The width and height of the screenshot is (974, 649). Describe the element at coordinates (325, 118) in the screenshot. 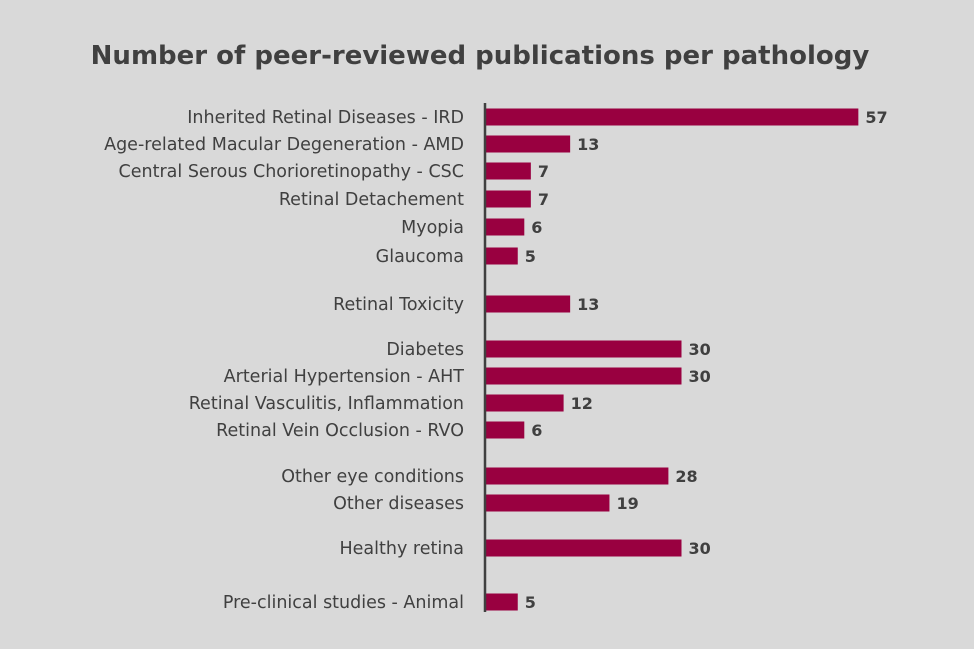

I see `category-label: Inherited Retinal Diseases - IRD` at that location.